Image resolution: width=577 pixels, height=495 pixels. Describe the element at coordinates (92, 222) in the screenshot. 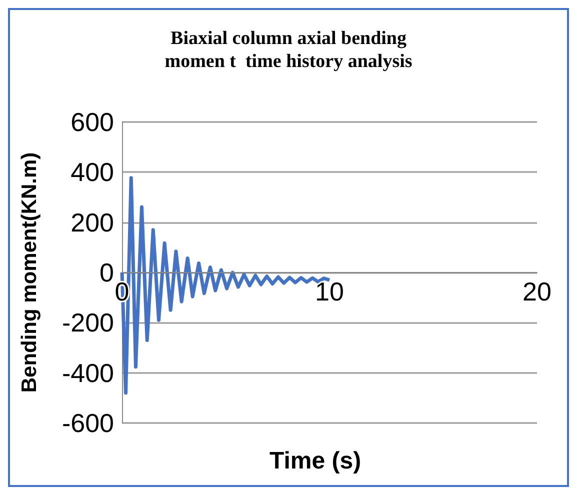

I see `y-tick-label: 200` at that location.